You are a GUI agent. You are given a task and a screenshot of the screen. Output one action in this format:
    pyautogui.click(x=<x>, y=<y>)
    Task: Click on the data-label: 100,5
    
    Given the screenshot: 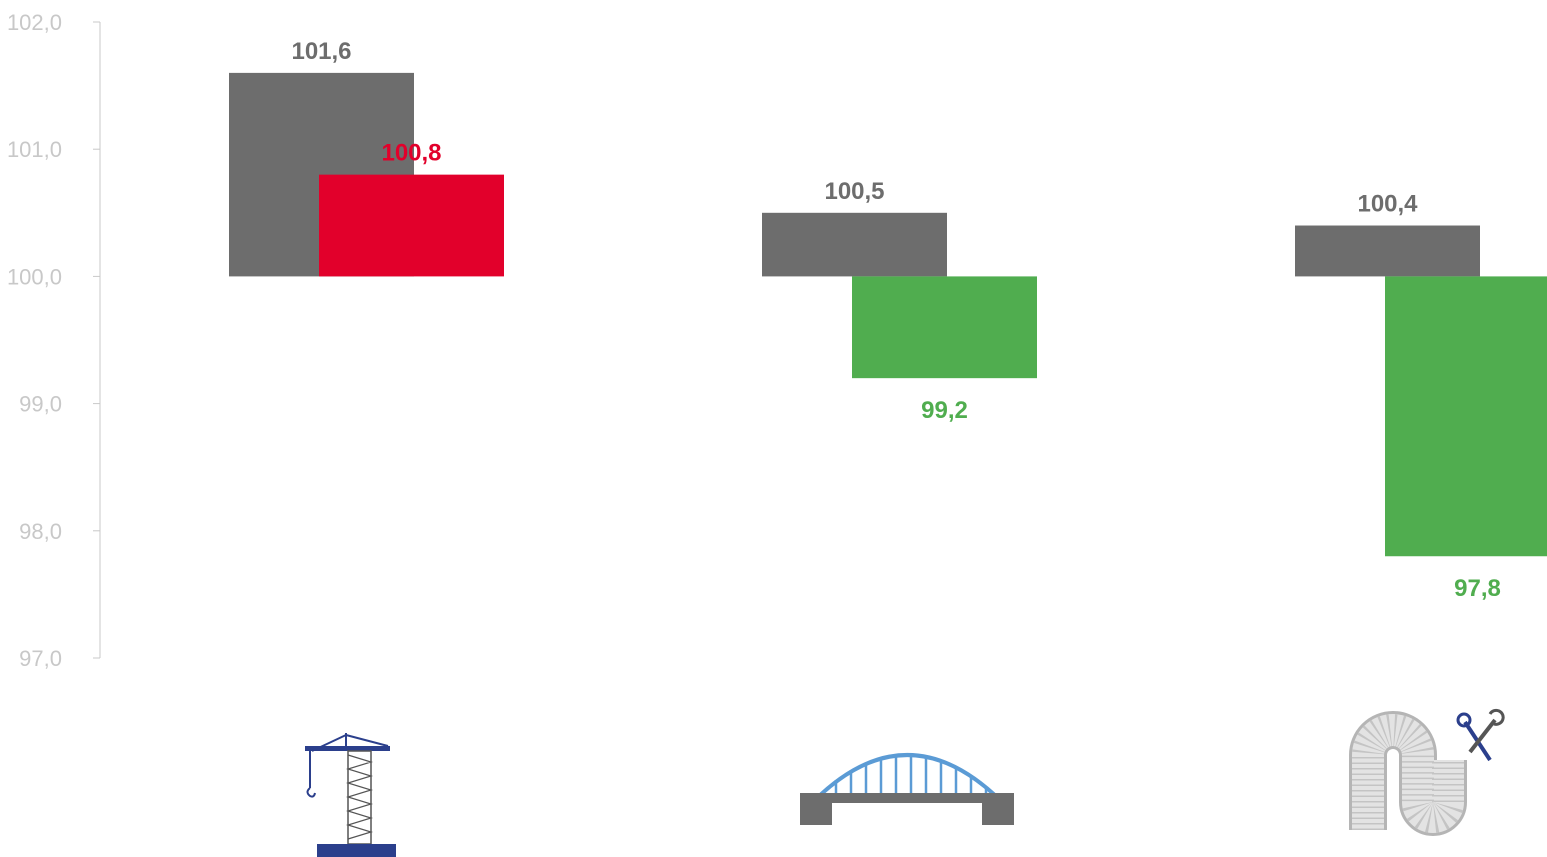 What is the action you would take?
    pyautogui.click(x=854, y=191)
    